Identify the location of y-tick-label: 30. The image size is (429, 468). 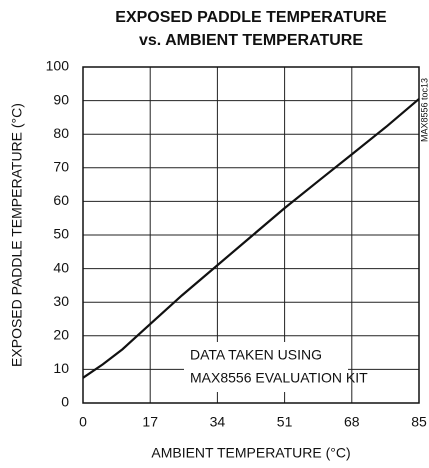
(61, 301).